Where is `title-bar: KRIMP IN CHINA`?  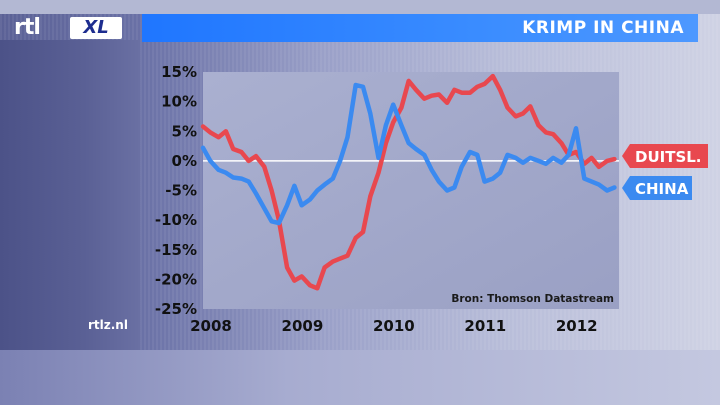
title-bar: KRIMP IN CHINA is located at coordinates (420, 28).